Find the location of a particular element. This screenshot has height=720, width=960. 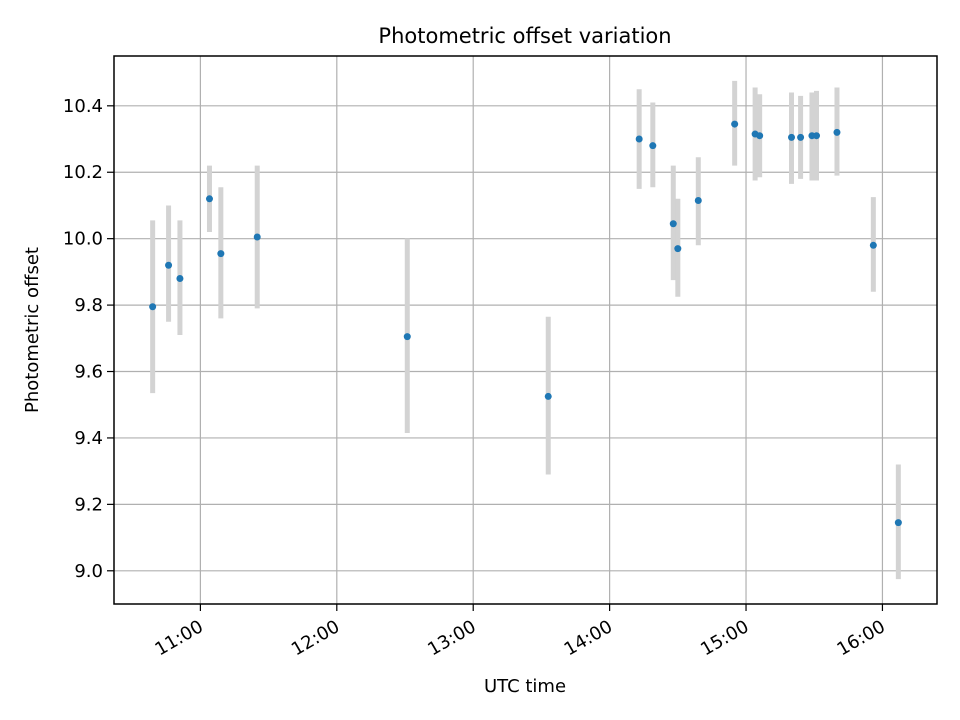

y-tick-label: 9.4 is located at coordinates (88, 438).